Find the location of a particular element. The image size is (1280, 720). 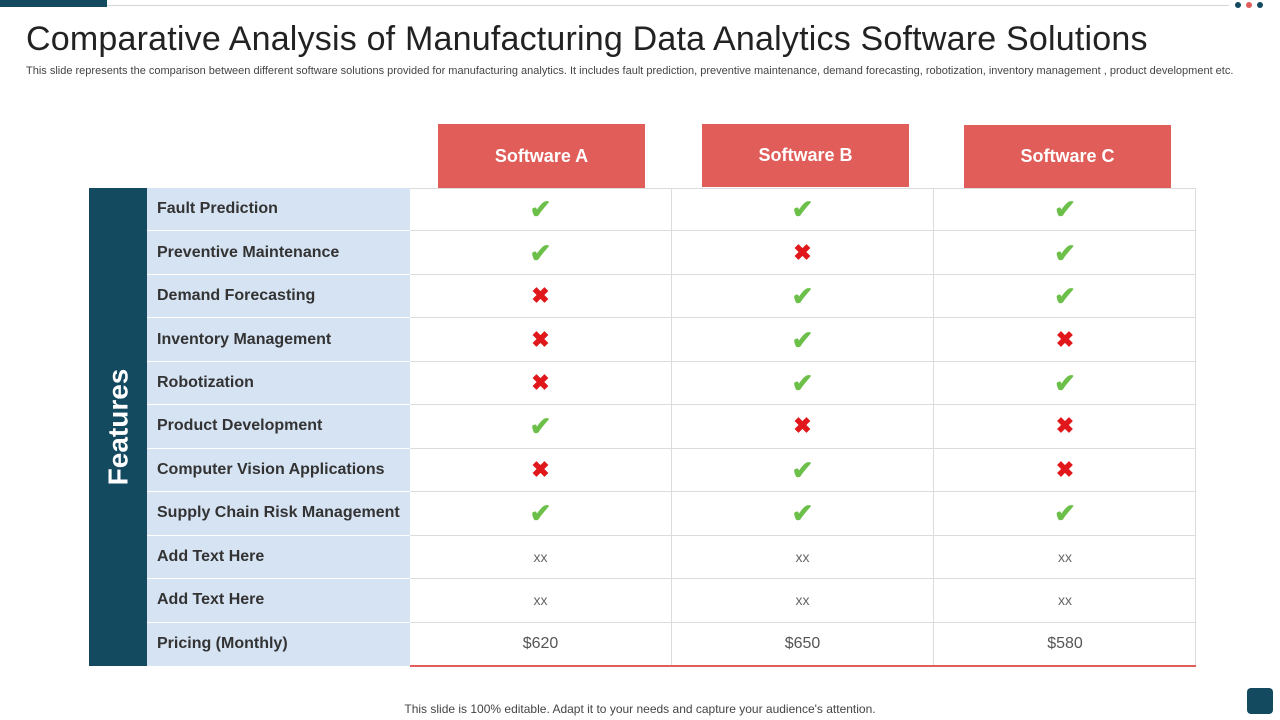

feature-label: Product Development is located at coordinates (278, 427).